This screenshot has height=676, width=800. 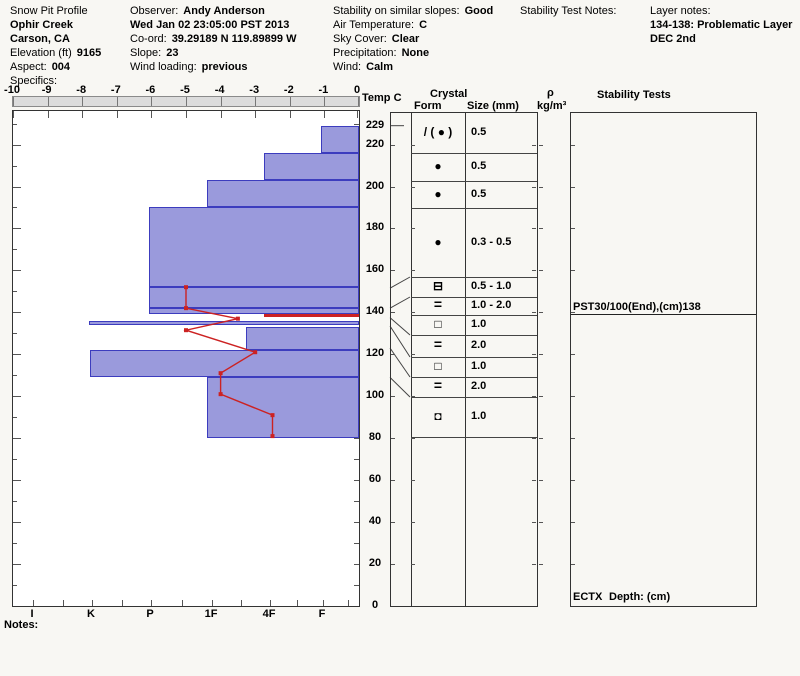 What do you see at coordinates (552, 106) in the screenshot?
I see `density-unit-header: kg/m³` at bounding box center [552, 106].